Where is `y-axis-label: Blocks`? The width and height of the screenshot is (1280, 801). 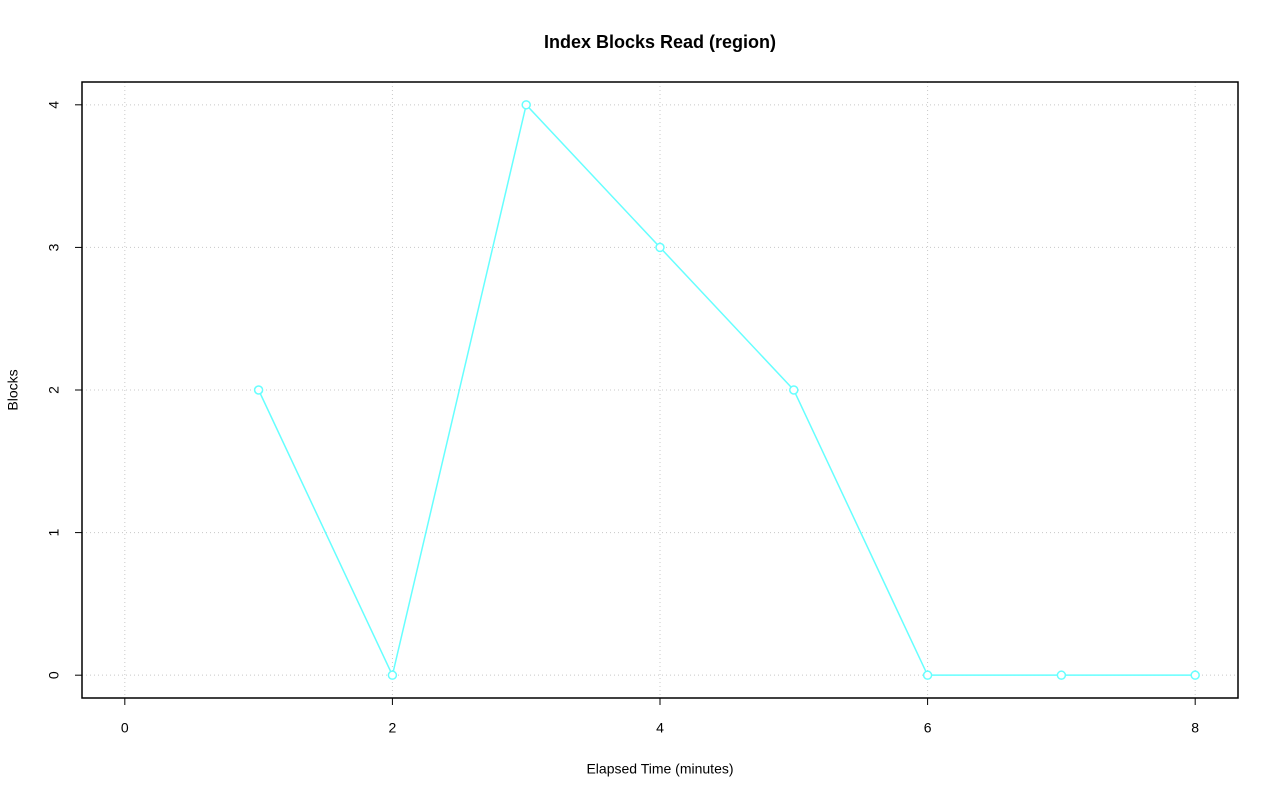
y-axis-label: Blocks is located at coordinates (13, 389).